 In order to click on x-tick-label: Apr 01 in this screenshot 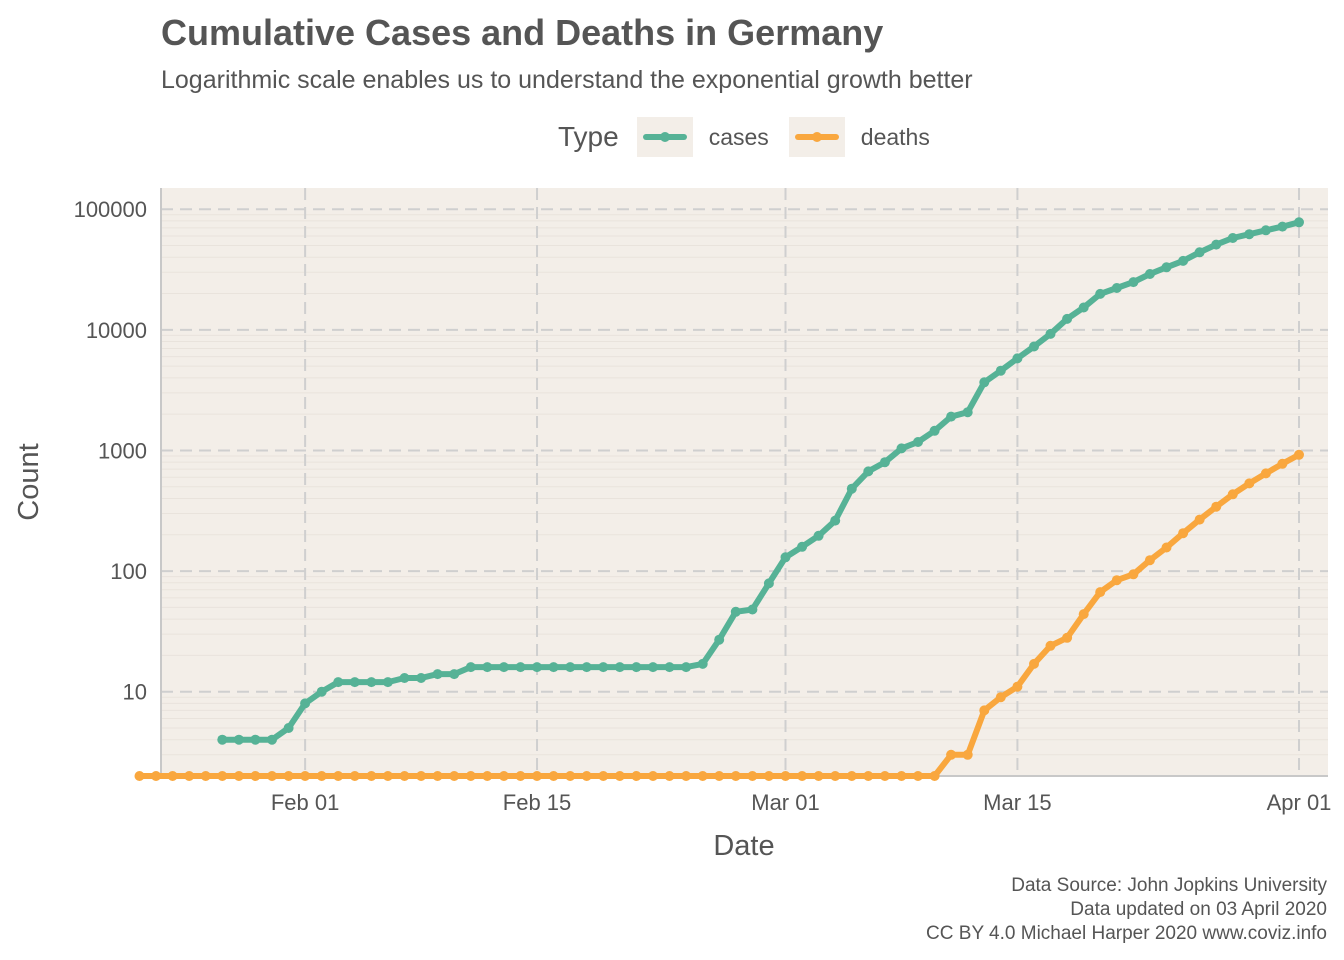, I will do `click(1299, 802)`.